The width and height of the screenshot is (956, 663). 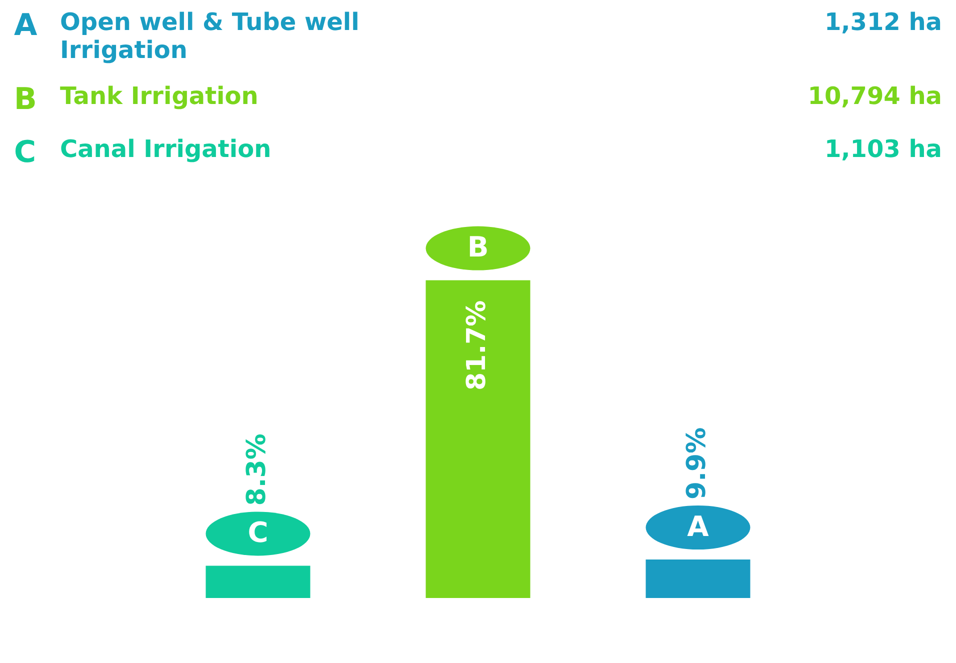 I want to click on data-label: 81.7%, so click(x=477, y=345).